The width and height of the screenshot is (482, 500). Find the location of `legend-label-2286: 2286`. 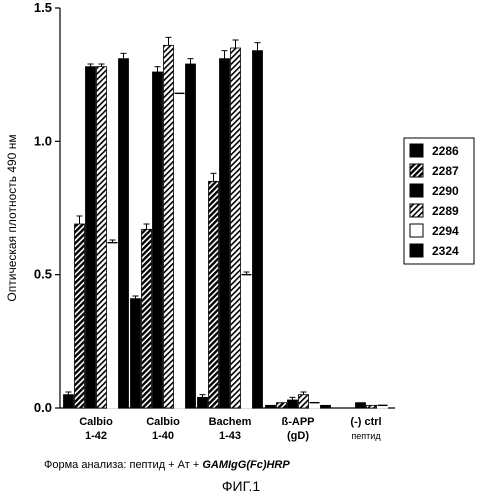

legend-label-2286: 2286 is located at coordinates (445, 151).